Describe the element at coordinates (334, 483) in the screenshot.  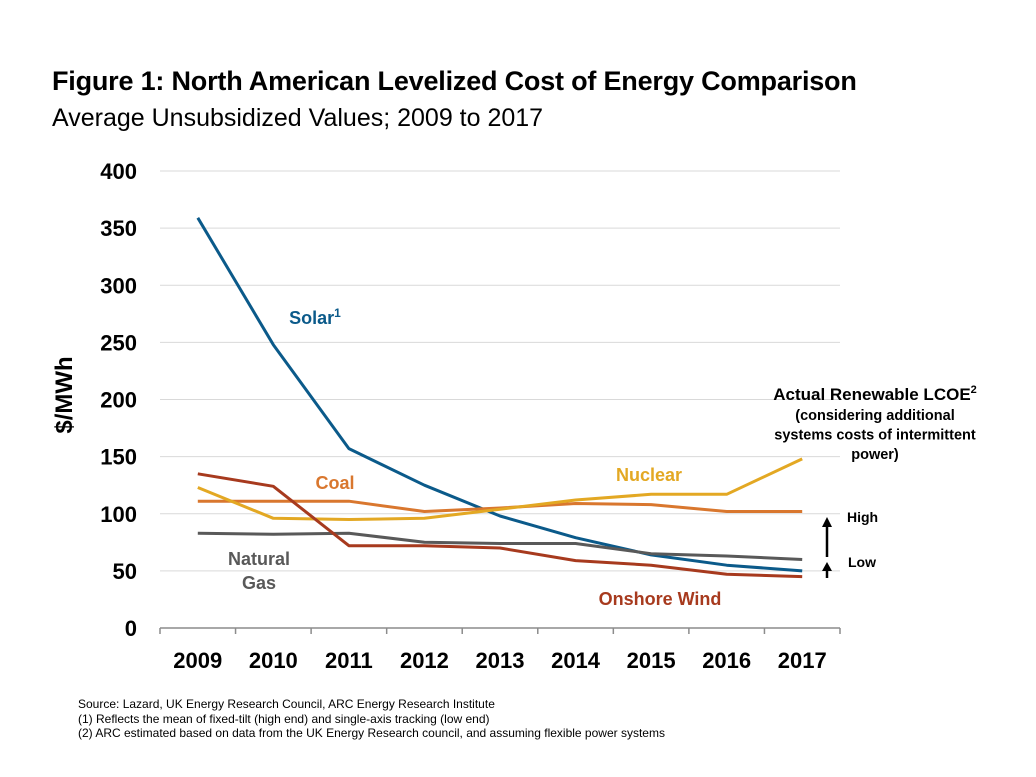
I see `coal-label: Coal` at that location.